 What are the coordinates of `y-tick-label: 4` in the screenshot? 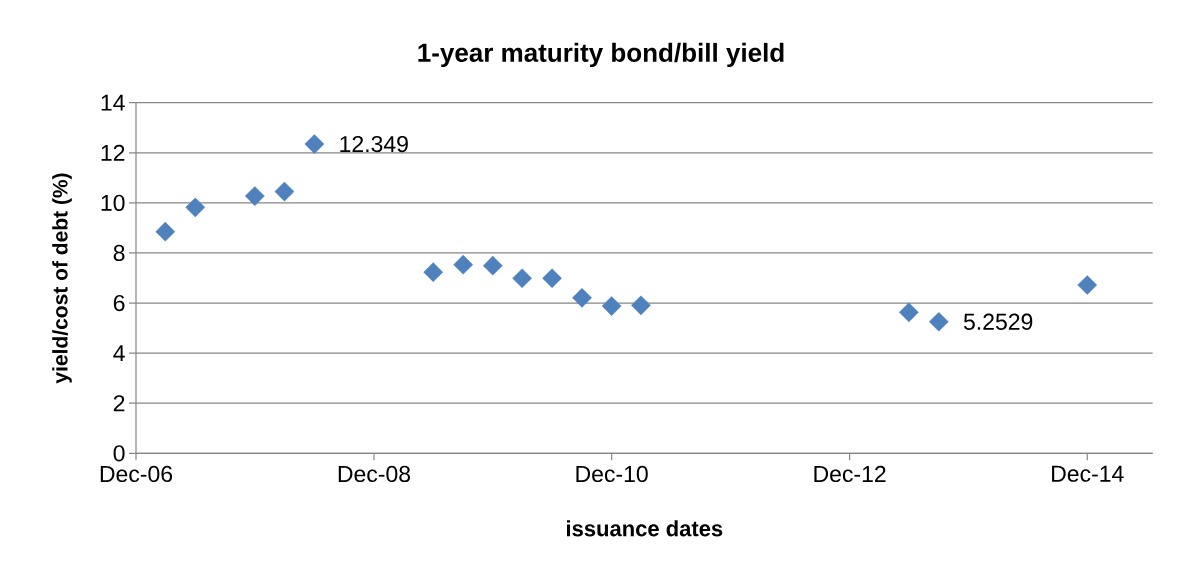 It's located at (119, 353).